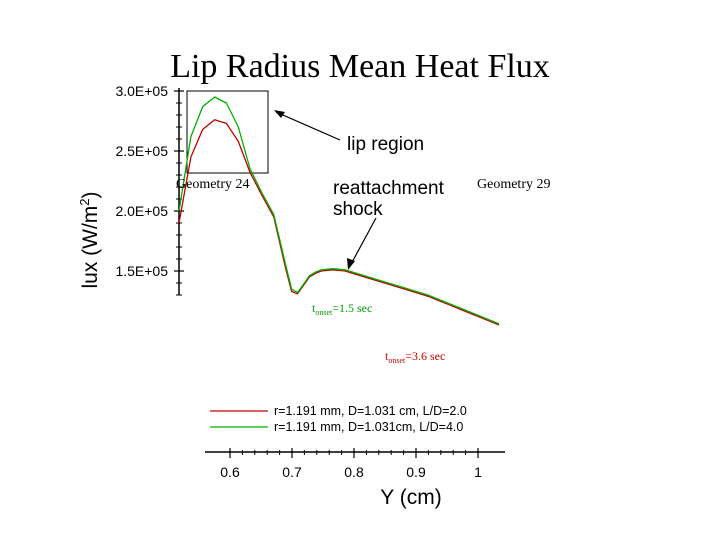  I want to click on lip-region-box, so click(227, 132).